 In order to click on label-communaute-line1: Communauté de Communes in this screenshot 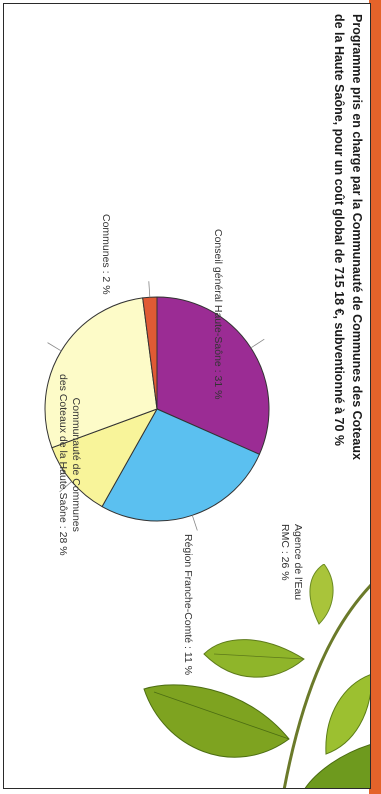, I will do `click(76, 464)`.